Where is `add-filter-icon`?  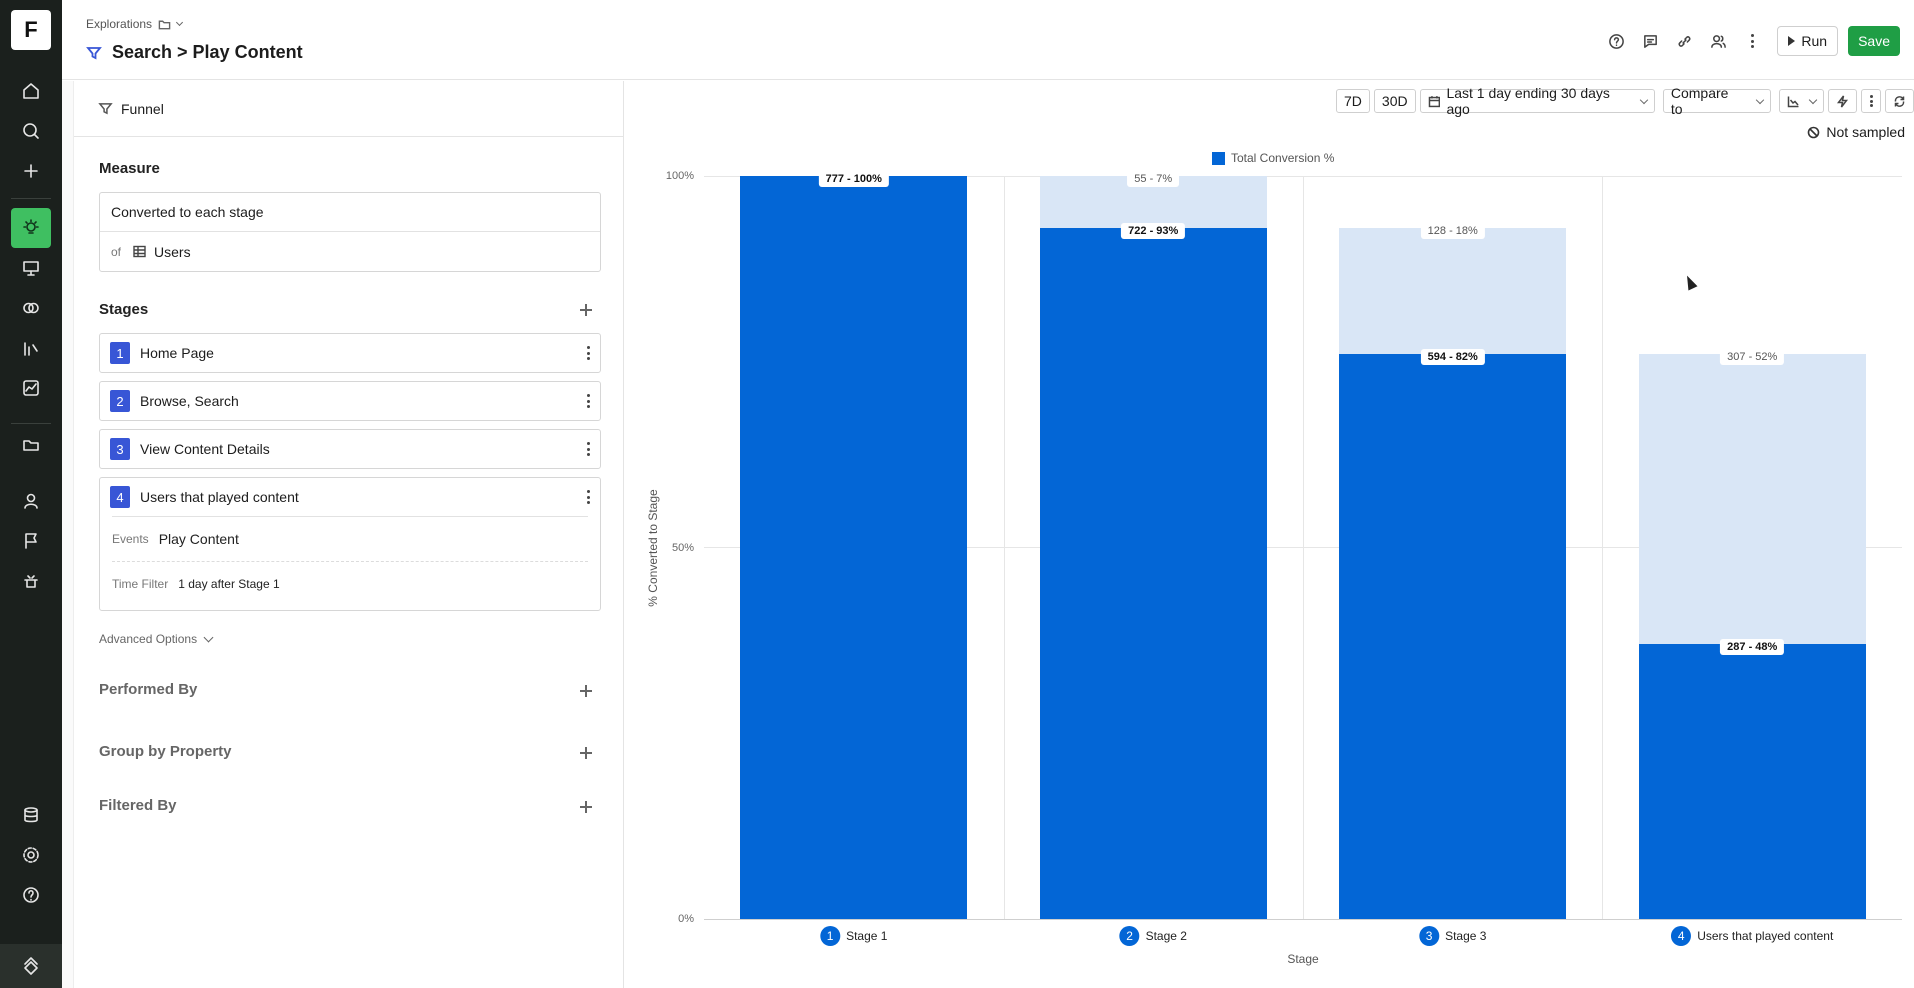 add-filter-icon is located at coordinates (586, 807).